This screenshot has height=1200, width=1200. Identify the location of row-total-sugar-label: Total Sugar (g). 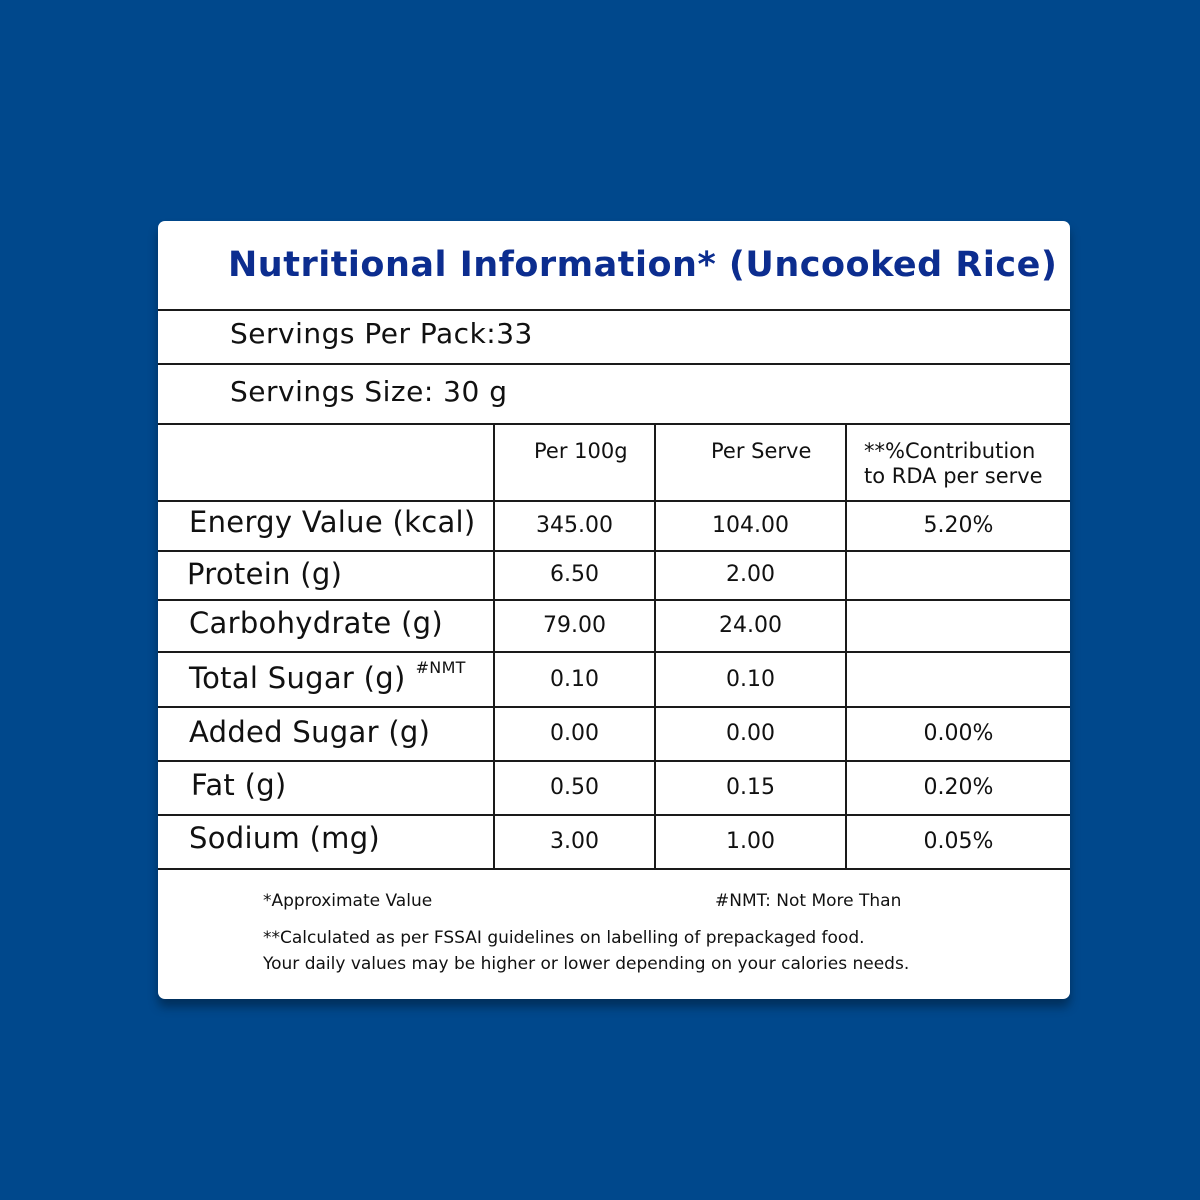
(297, 678).